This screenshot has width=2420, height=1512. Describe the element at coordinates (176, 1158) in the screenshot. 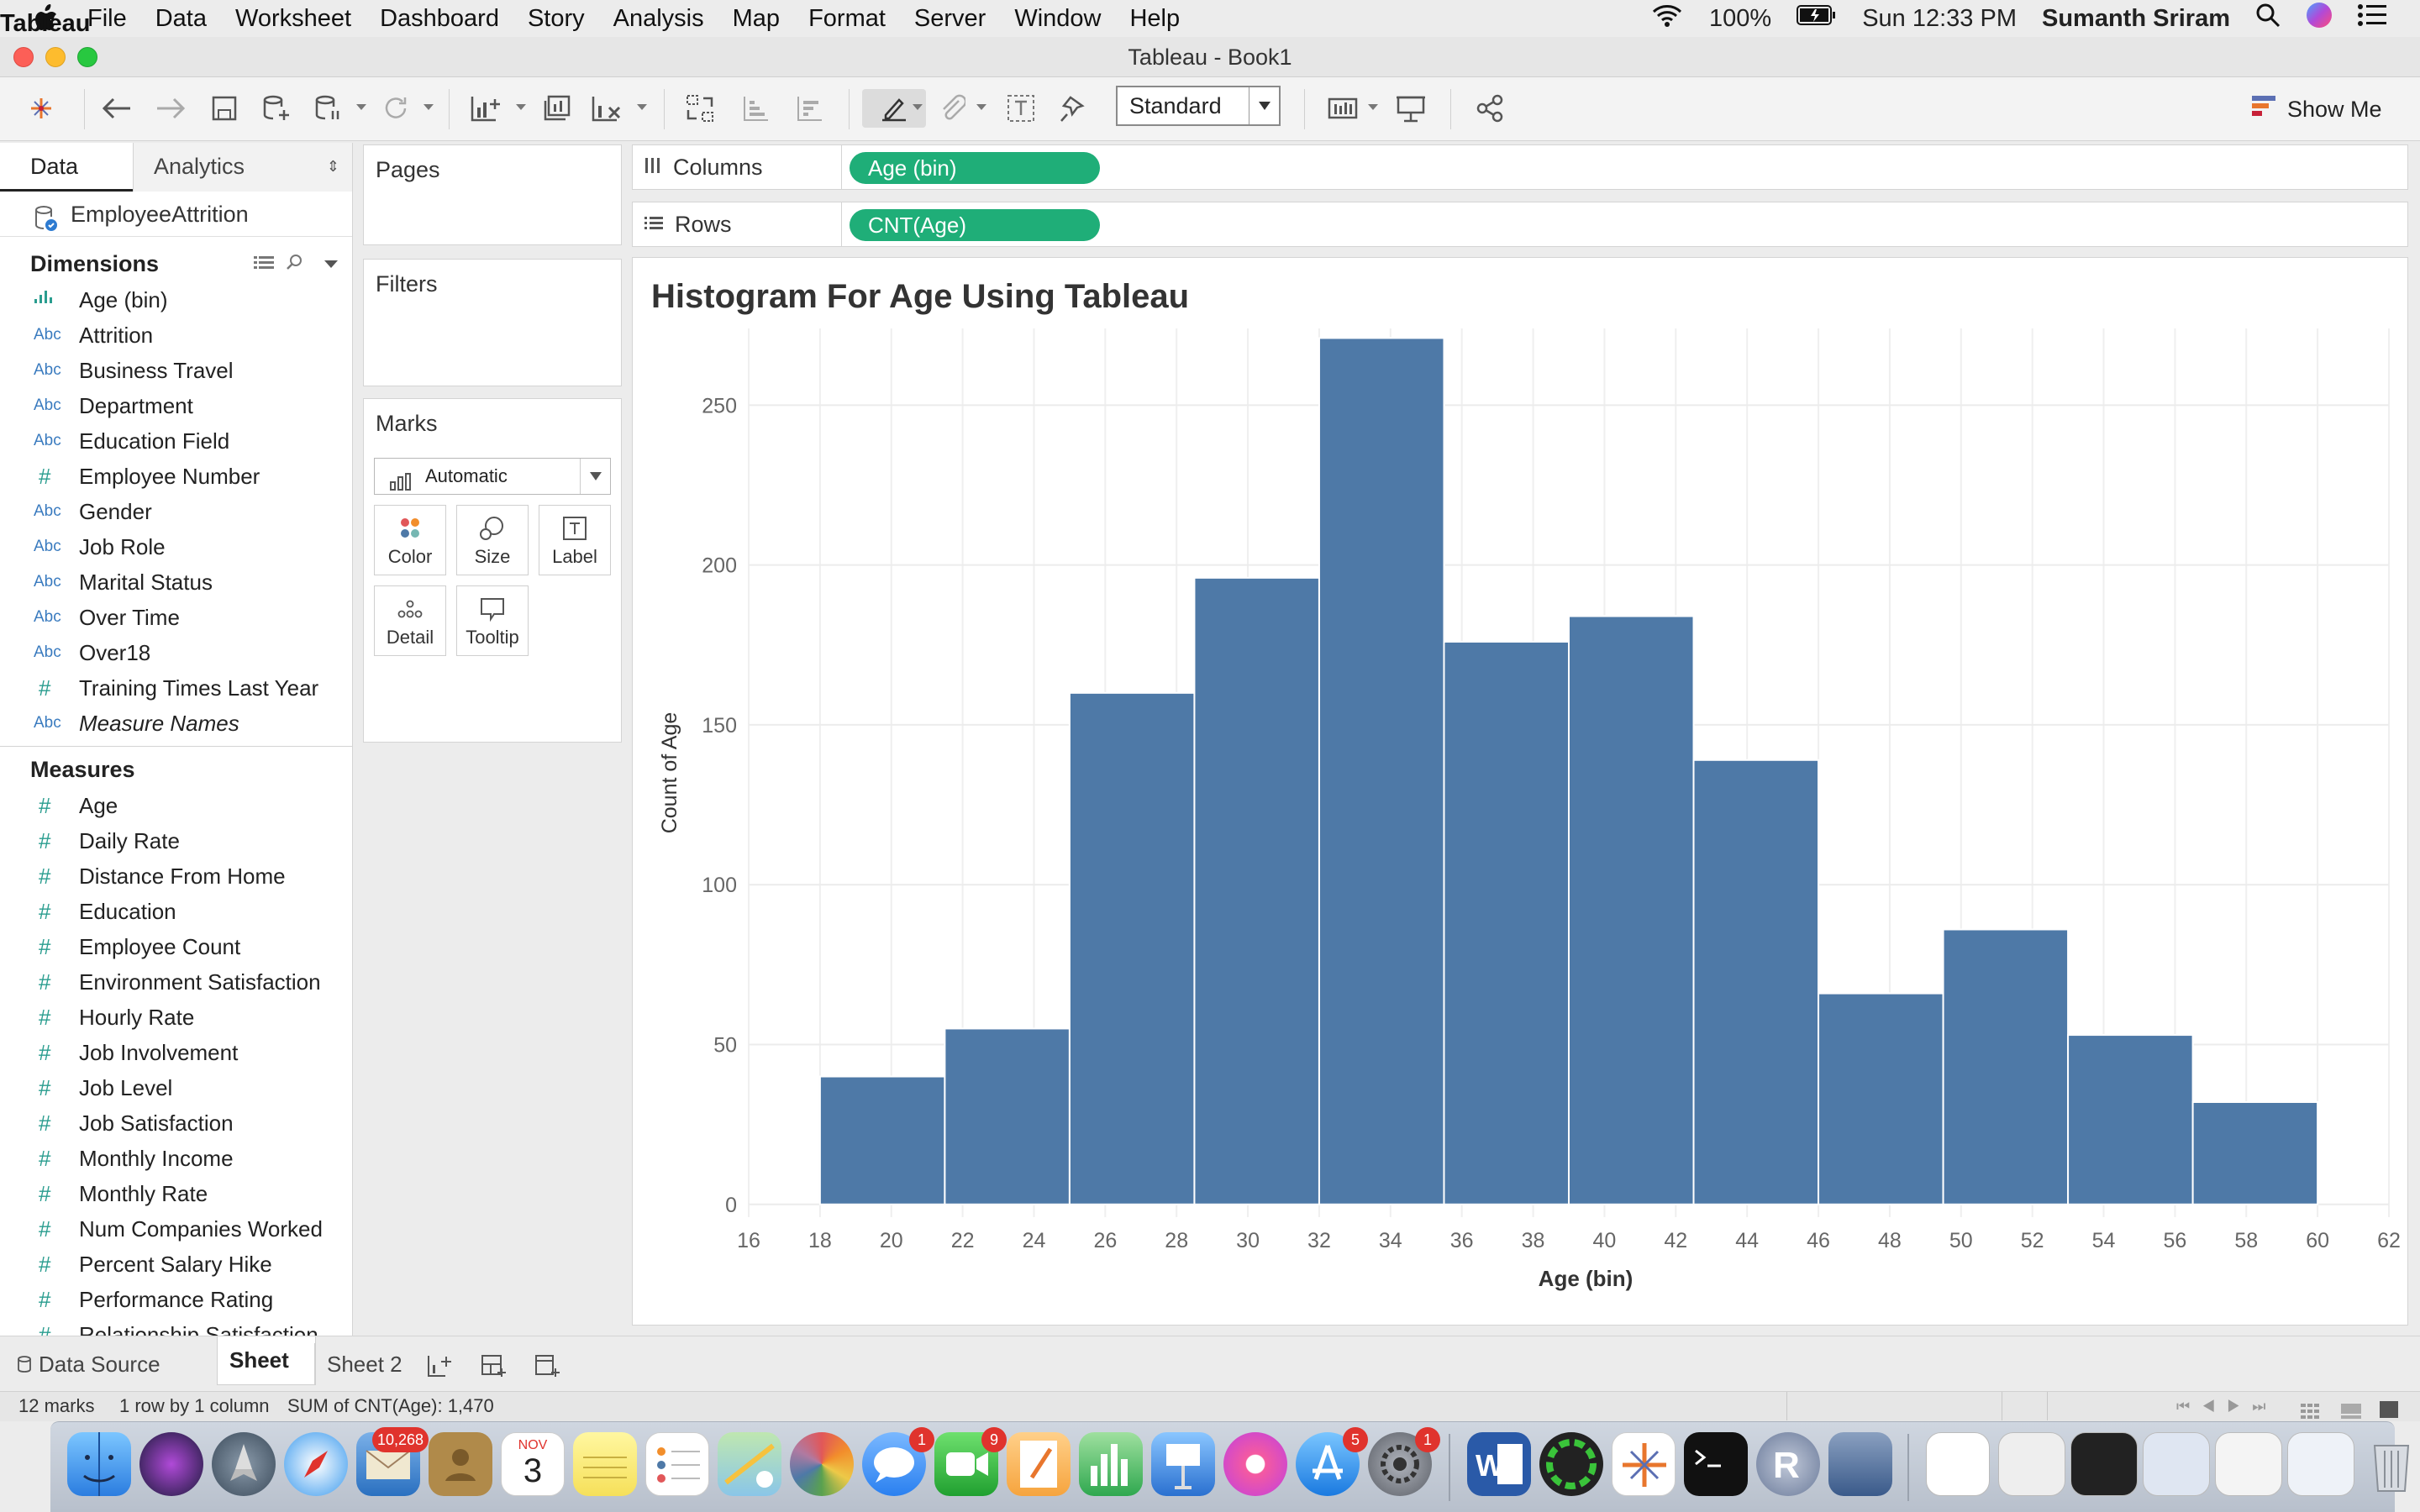

I see `measure-field: # Monthly Income` at that location.